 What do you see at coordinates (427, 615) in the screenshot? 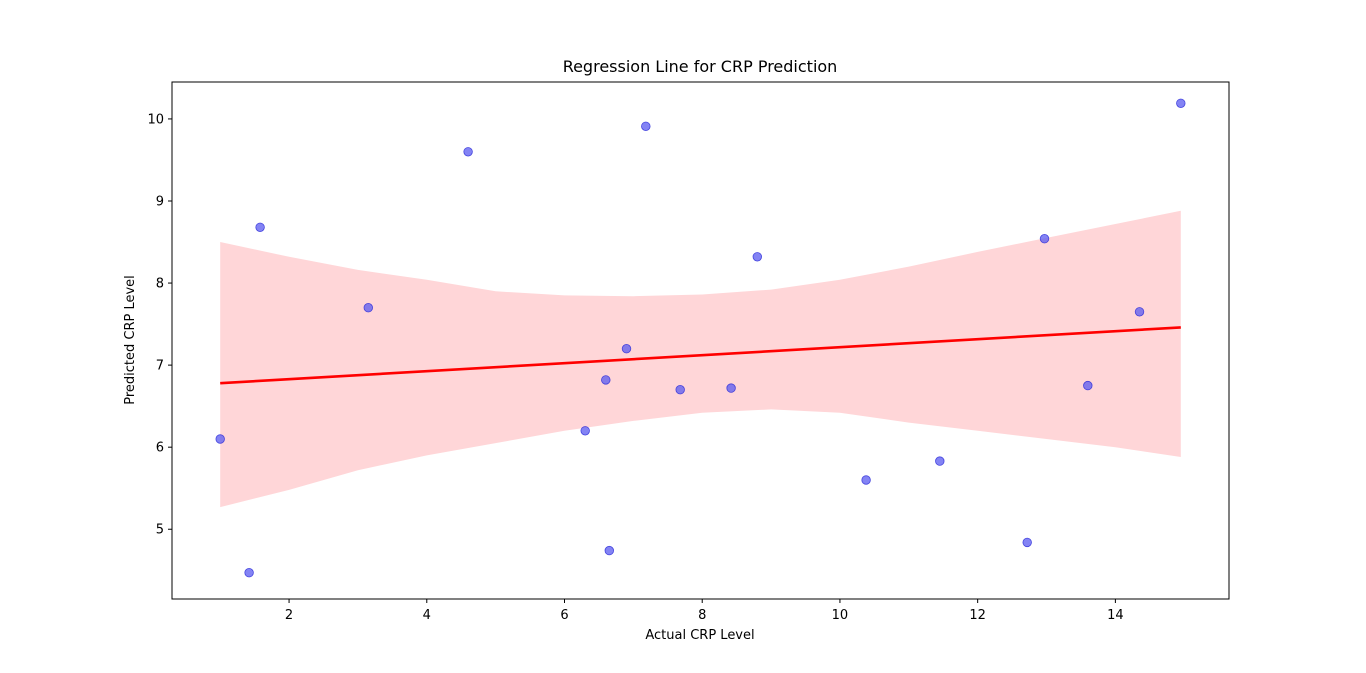
I see `x-tick-label: 4` at bounding box center [427, 615].